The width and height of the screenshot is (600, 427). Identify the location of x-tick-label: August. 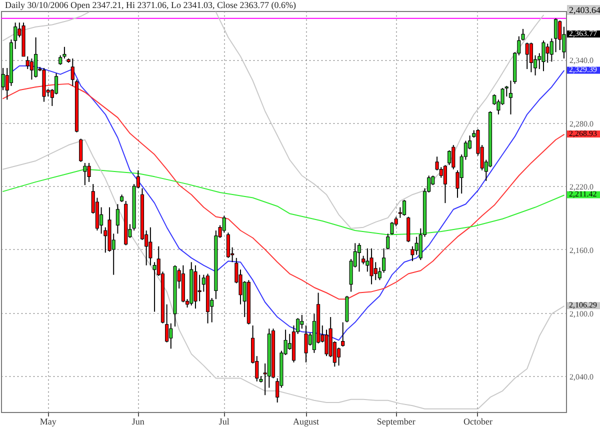
(306, 421).